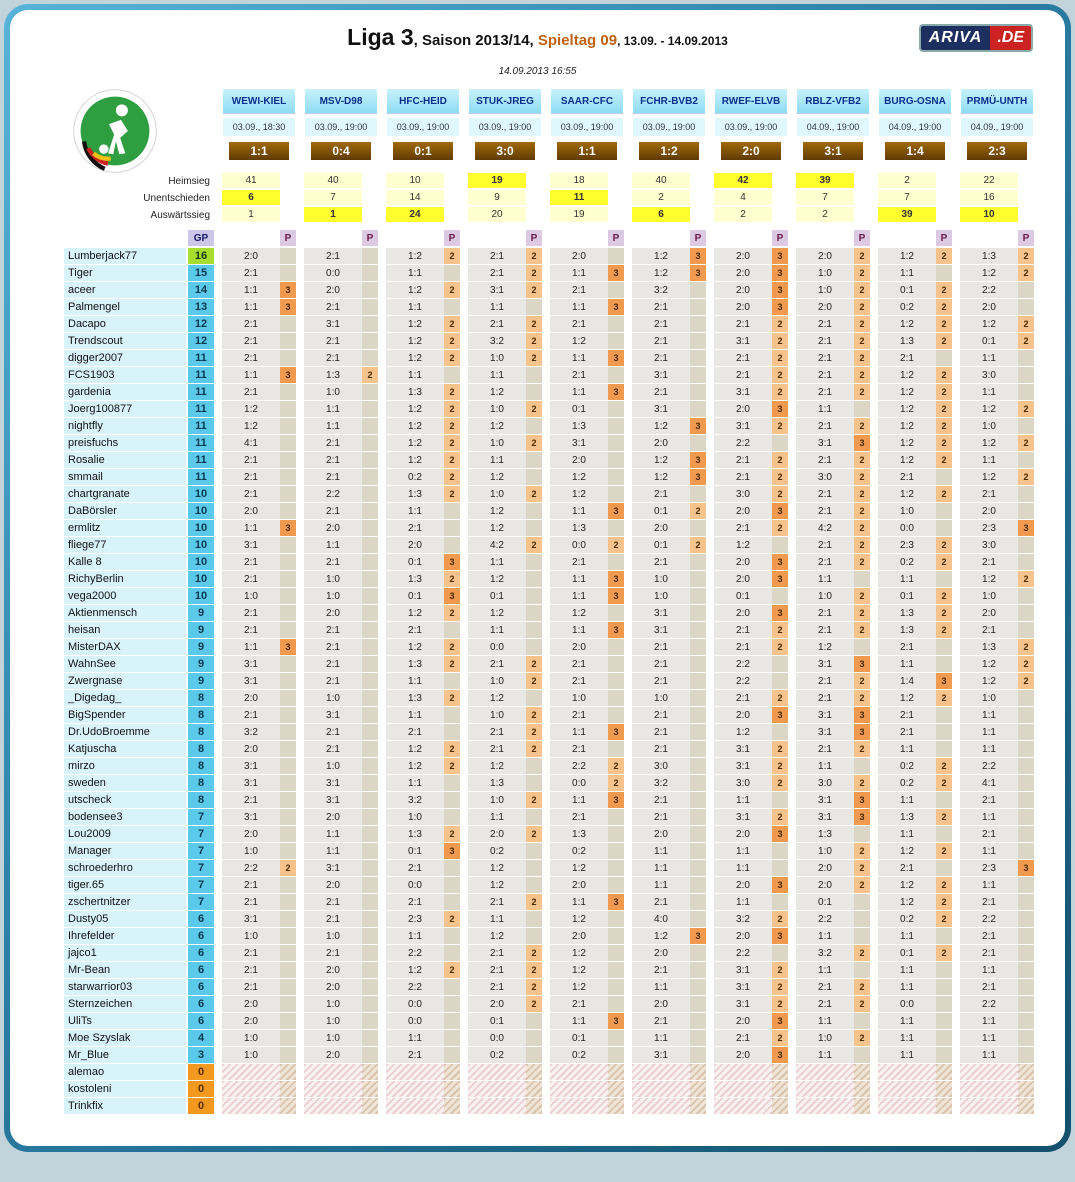 The width and height of the screenshot is (1075, 1182). Describe the element at coordinates (907, 214) in the screenshot. I see `stat-value: 39` at that location.